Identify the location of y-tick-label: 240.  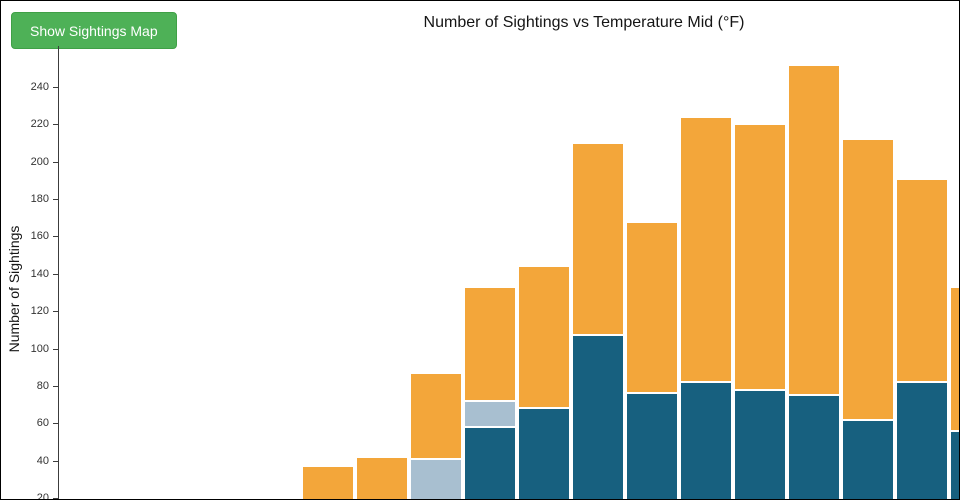
(39, 87).